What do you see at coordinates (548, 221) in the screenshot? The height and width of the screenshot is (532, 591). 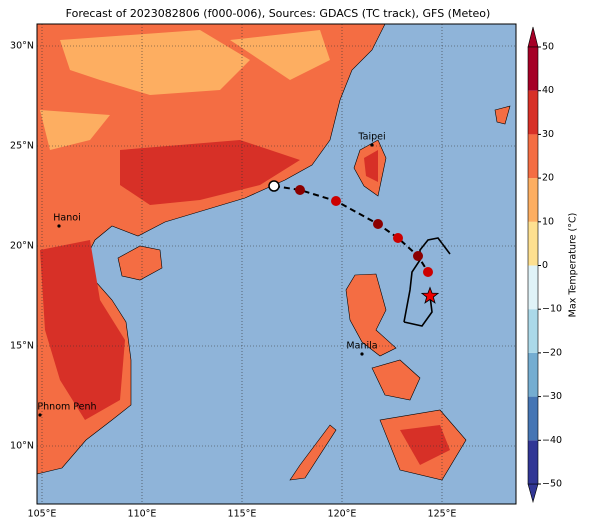 I see `colorbar-tick-label: 10` at bounding box center [548, 221].